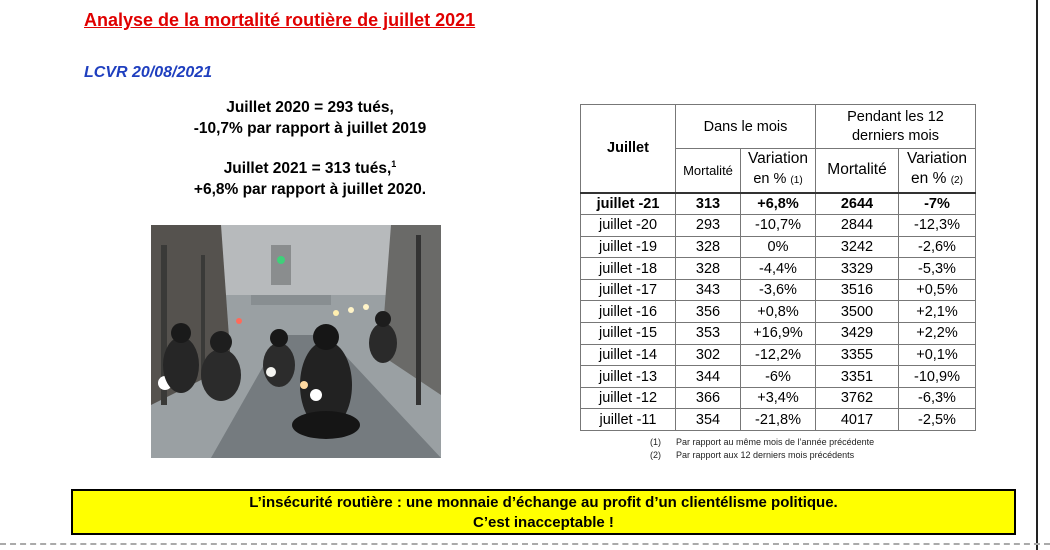  Describe the element at coordinates (708, 420) in the screenshot. I see `mortalite-cell: 354` at that location.